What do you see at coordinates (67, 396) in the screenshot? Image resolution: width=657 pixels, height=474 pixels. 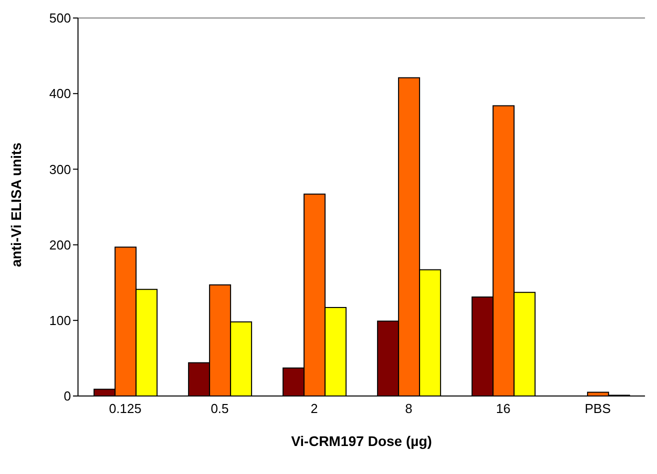 I see `y-tick-label: 0` at bounding box center [67, 396].